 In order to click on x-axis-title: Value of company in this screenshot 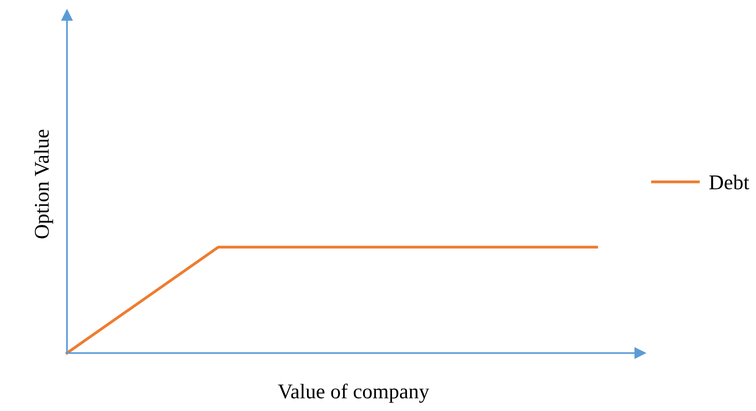, I will do `click(354, 393)`.